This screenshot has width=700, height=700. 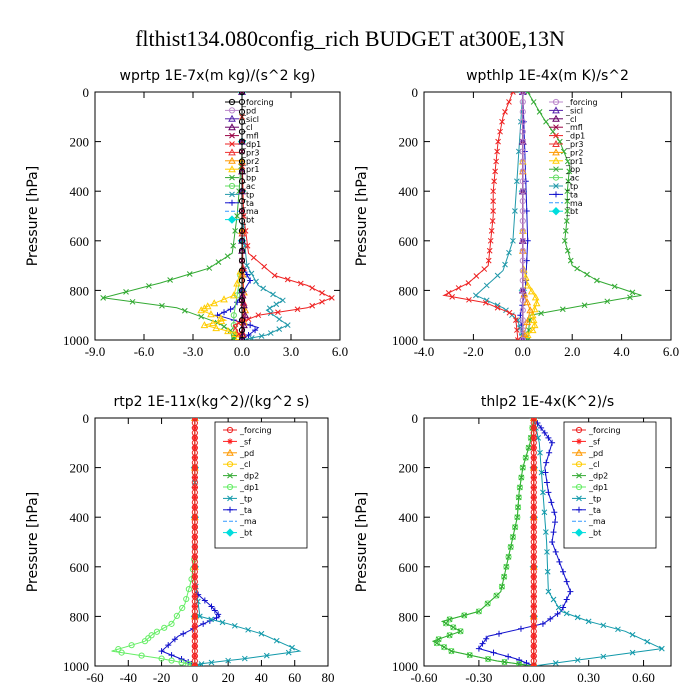 I want to click on series-forcing, so click(x=194, y=542).